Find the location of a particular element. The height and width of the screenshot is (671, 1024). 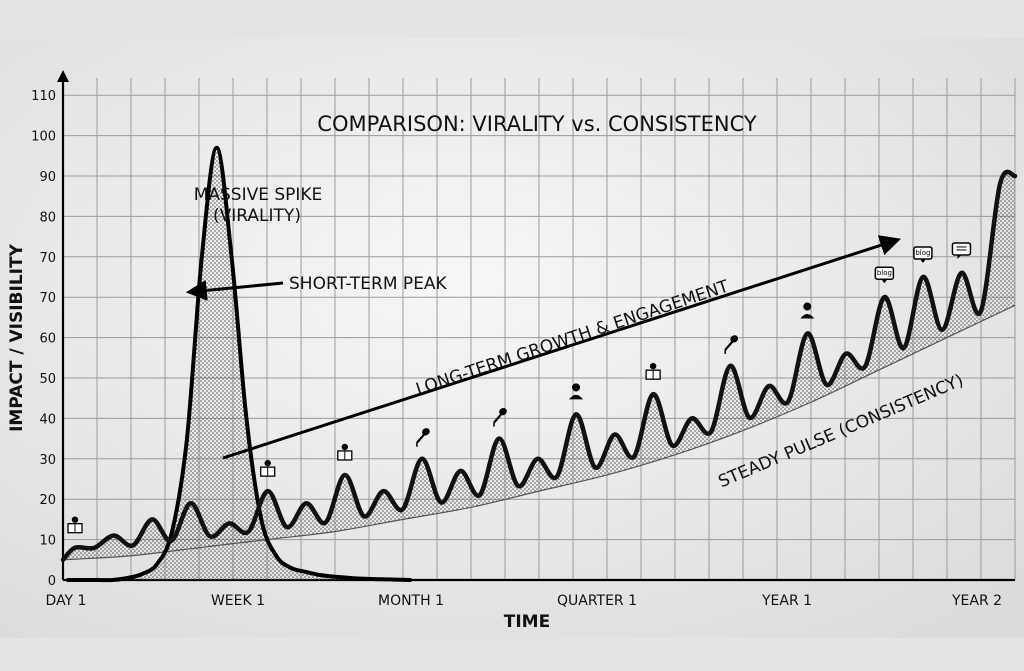

y-axis-arrow is located at coordinates (63, 76).